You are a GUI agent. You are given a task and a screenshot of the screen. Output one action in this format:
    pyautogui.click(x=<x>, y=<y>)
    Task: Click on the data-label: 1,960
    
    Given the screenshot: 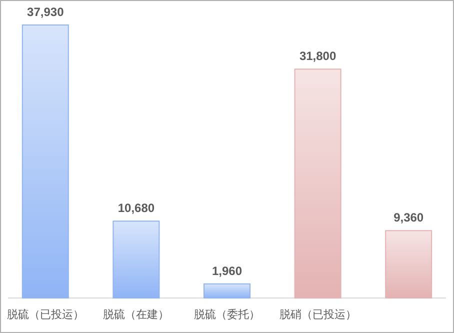 What is the action you would take?
    pyautogui.click(x=227, y=271)
    